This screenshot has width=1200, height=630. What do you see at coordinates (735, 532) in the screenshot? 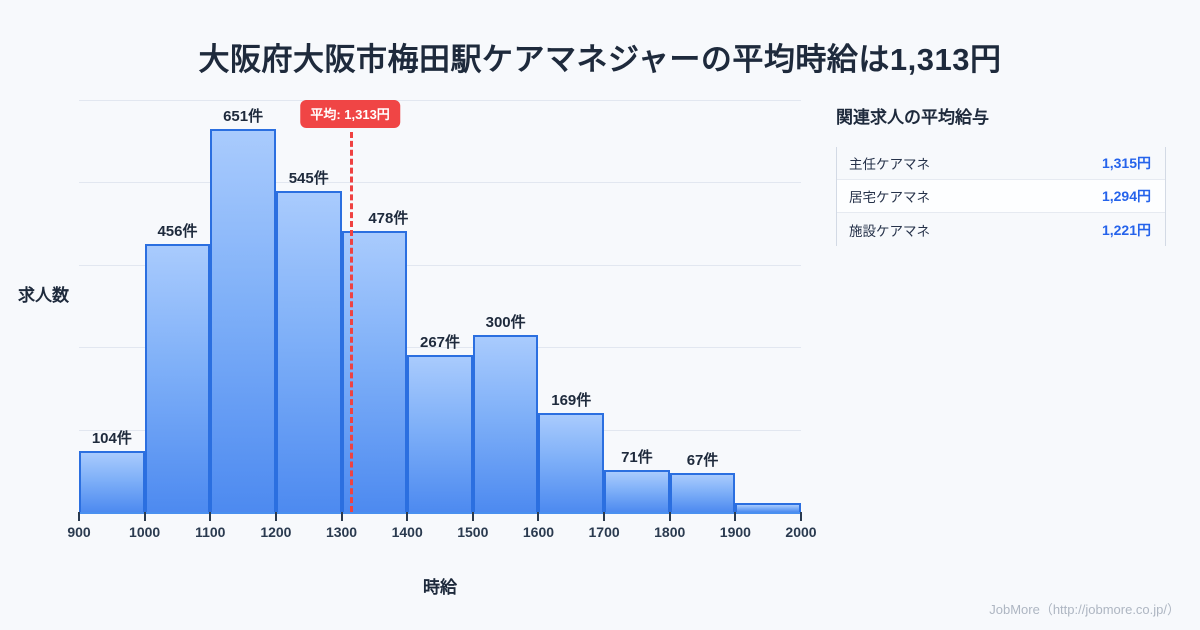
I see `x-axis-tick-label: 1900` at bounding box center [735, 532].